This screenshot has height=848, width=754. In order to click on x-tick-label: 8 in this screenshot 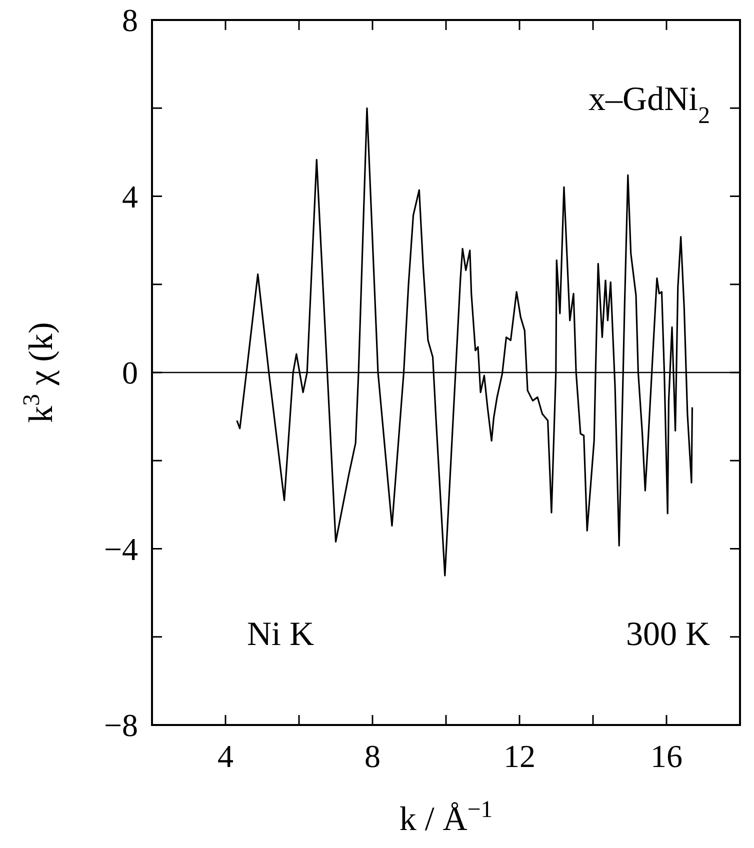, I will do `click(372, 756)`.